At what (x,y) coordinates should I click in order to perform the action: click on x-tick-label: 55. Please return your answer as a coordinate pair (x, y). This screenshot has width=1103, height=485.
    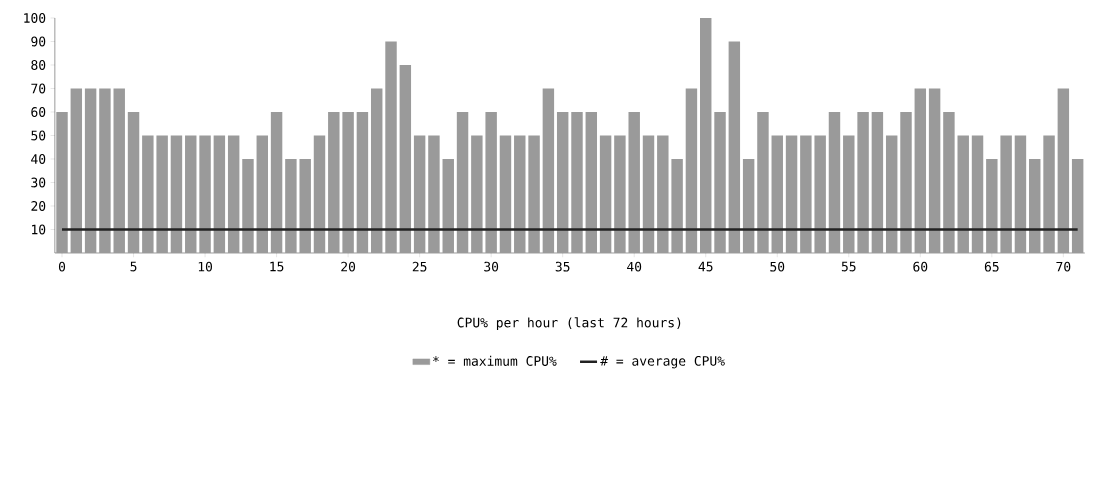
    Looking at the image, I should click on (848, 266).